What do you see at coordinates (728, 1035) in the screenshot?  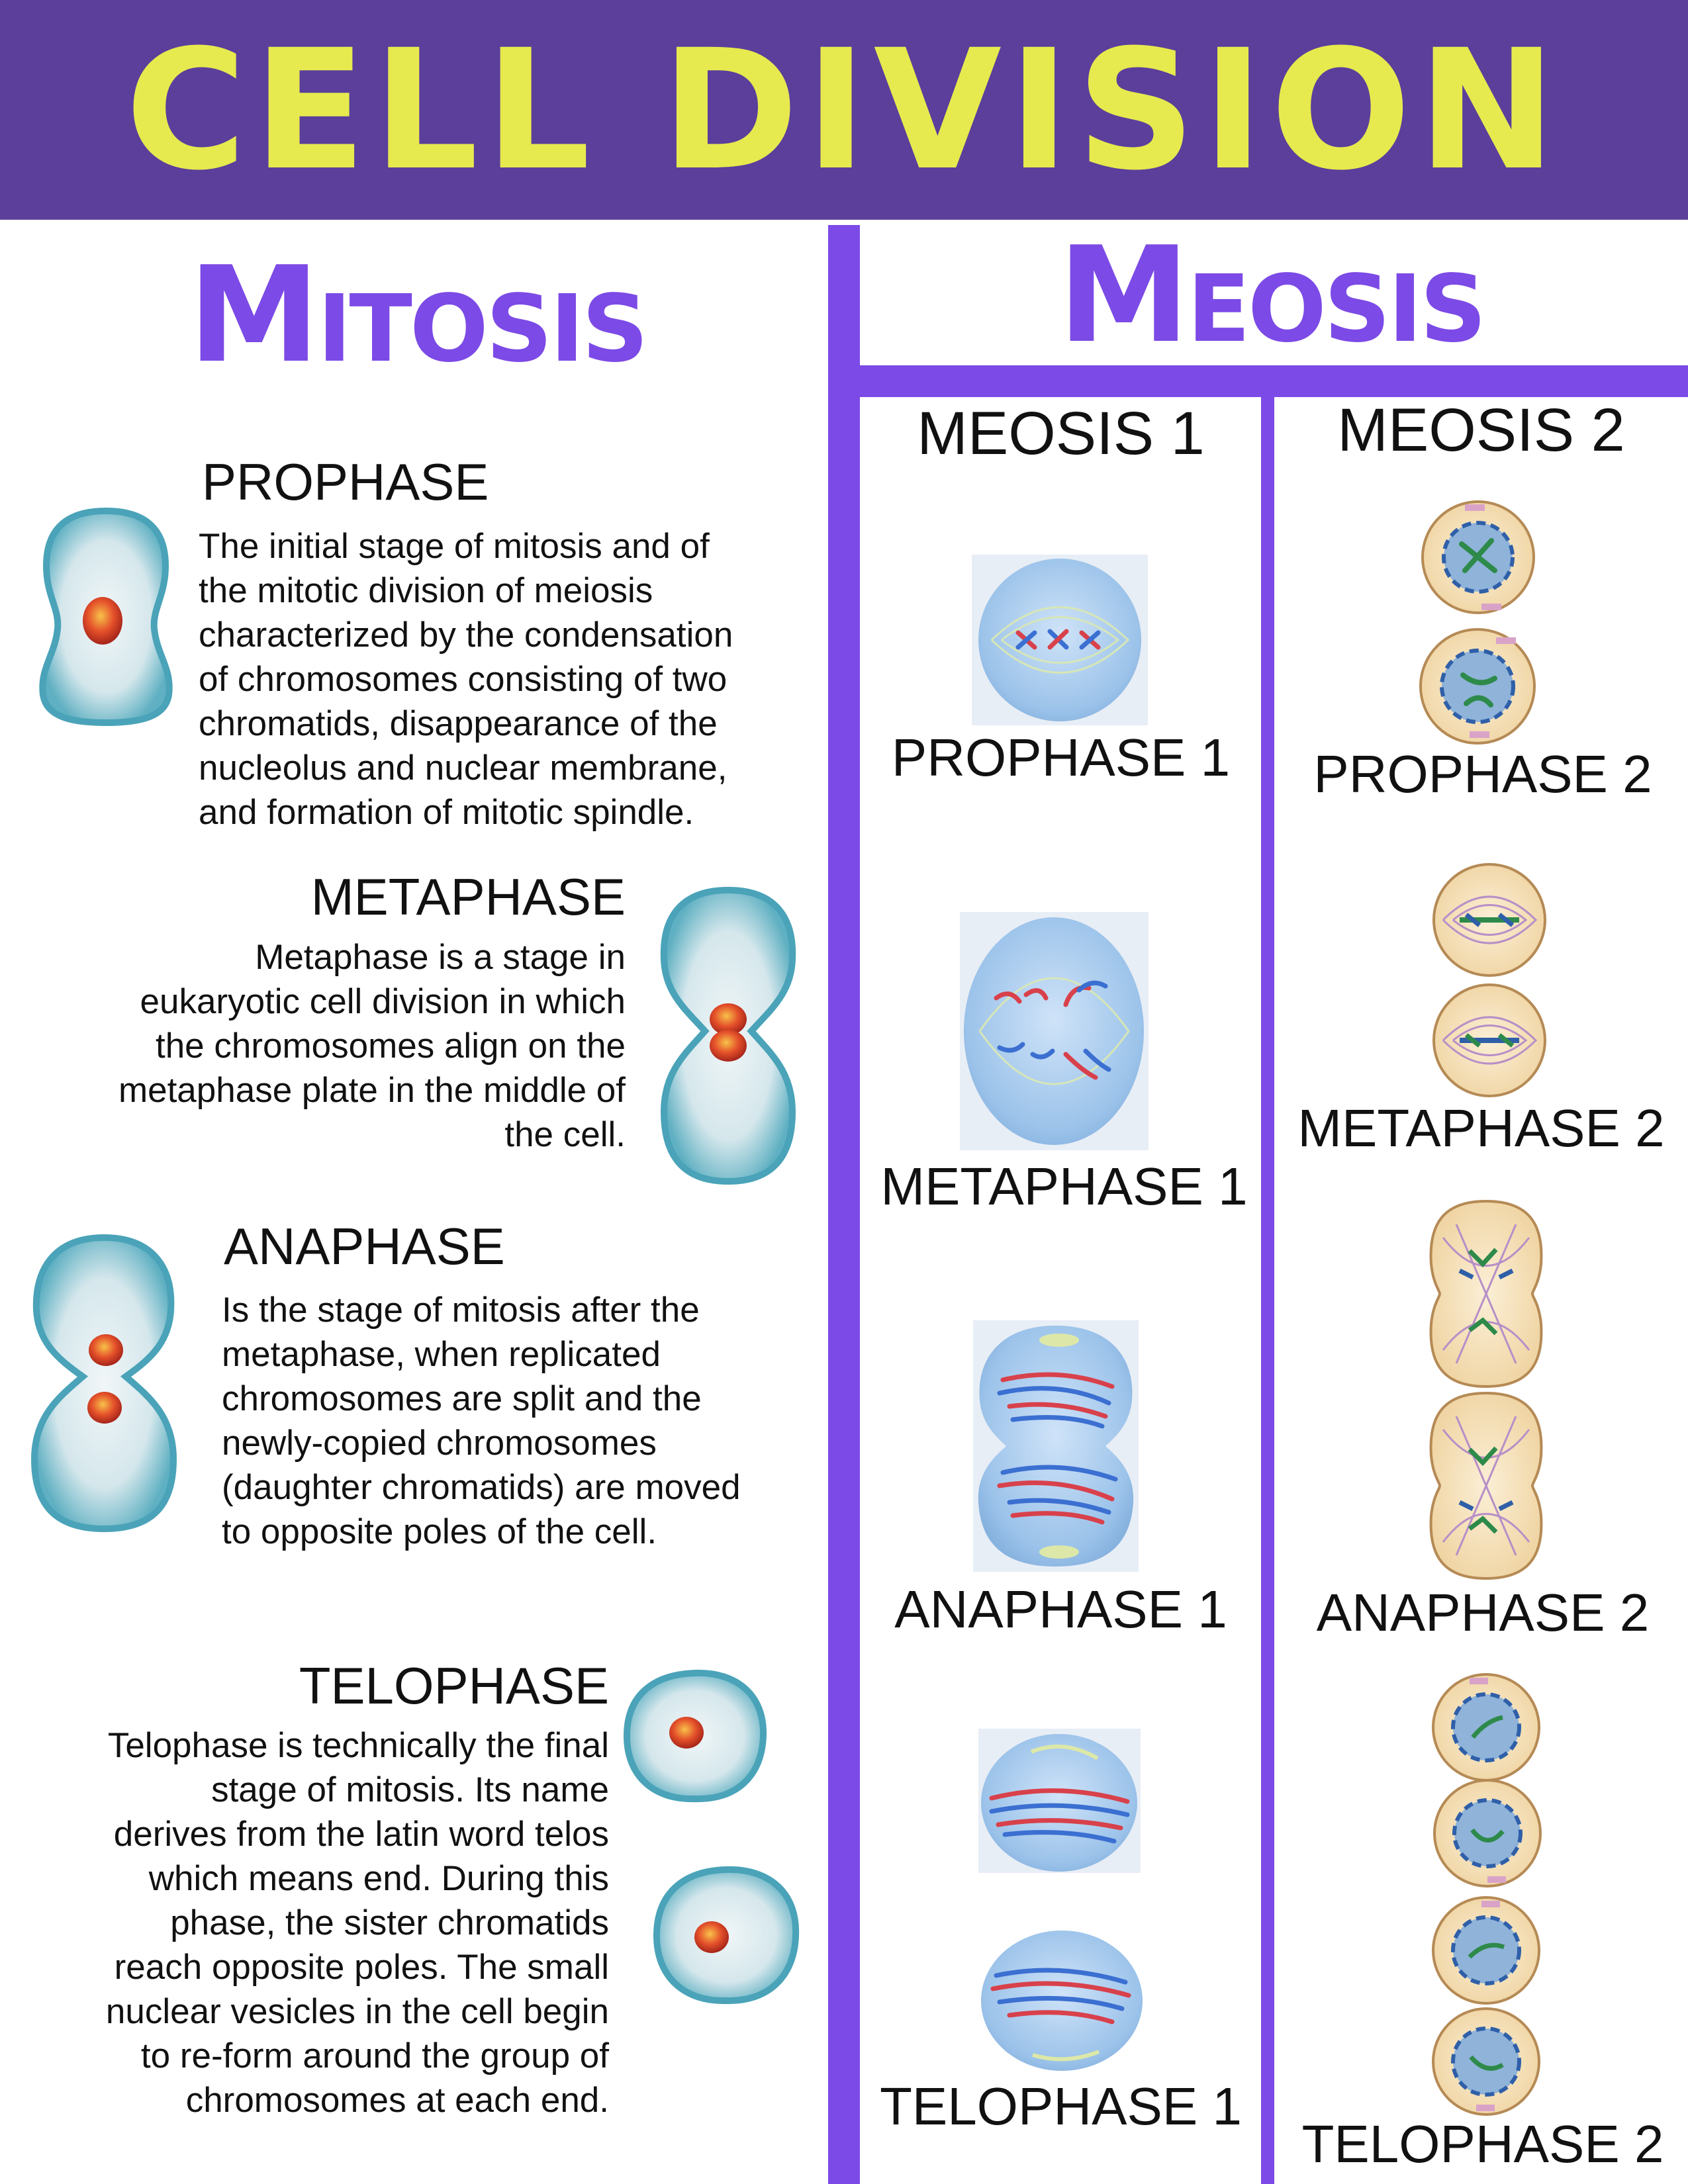 I see `metaphase-cell-image` at bounding box center [728, 1035].